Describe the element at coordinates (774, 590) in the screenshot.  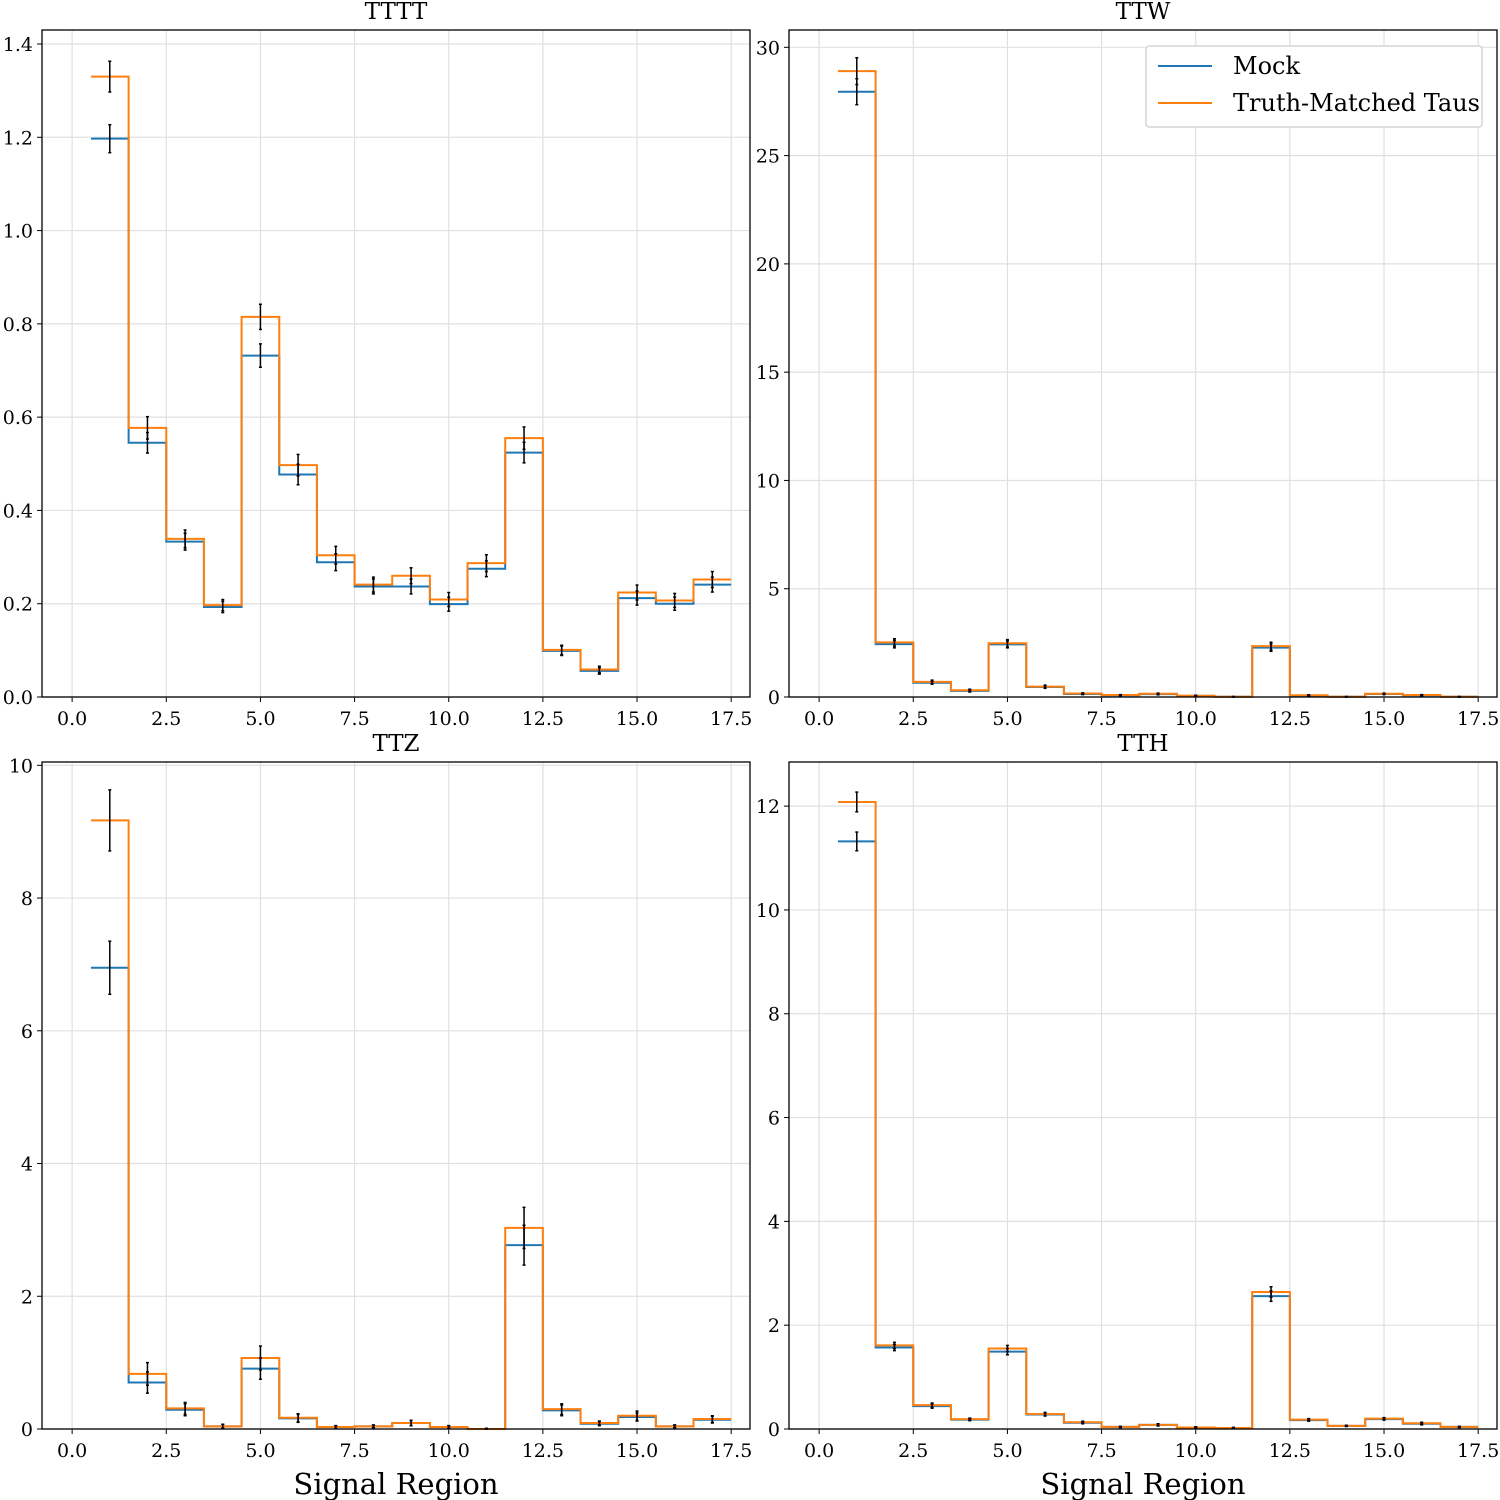
I see `y-tick-label: 5` at that location.